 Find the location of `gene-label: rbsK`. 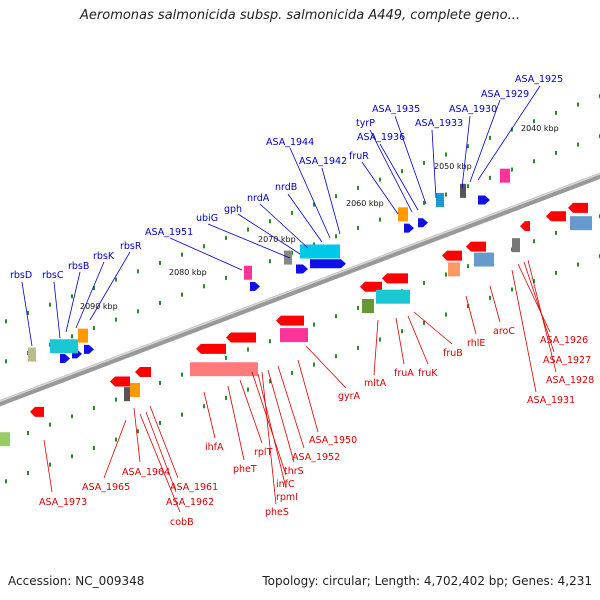

gene-label: rbsK is located at coordinates (104, 256).